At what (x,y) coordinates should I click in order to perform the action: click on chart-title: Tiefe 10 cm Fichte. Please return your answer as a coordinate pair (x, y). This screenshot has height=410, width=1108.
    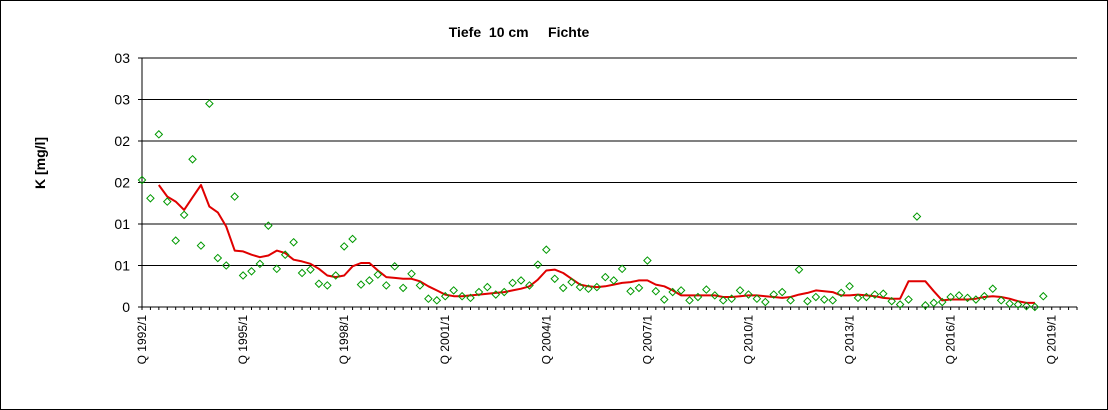
    Looking at the image, I should click on (519, 32).